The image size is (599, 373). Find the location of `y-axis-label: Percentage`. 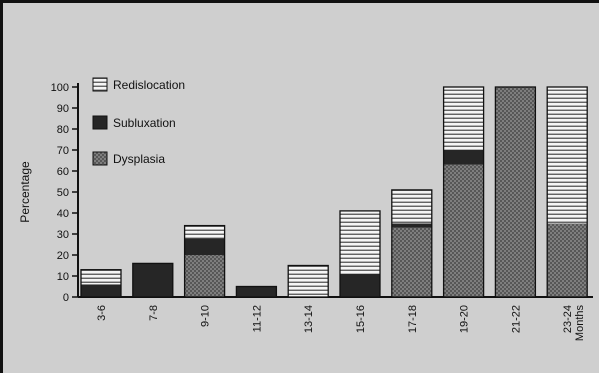

y-axis-label: Percentage is located at coordinates (25, 192).